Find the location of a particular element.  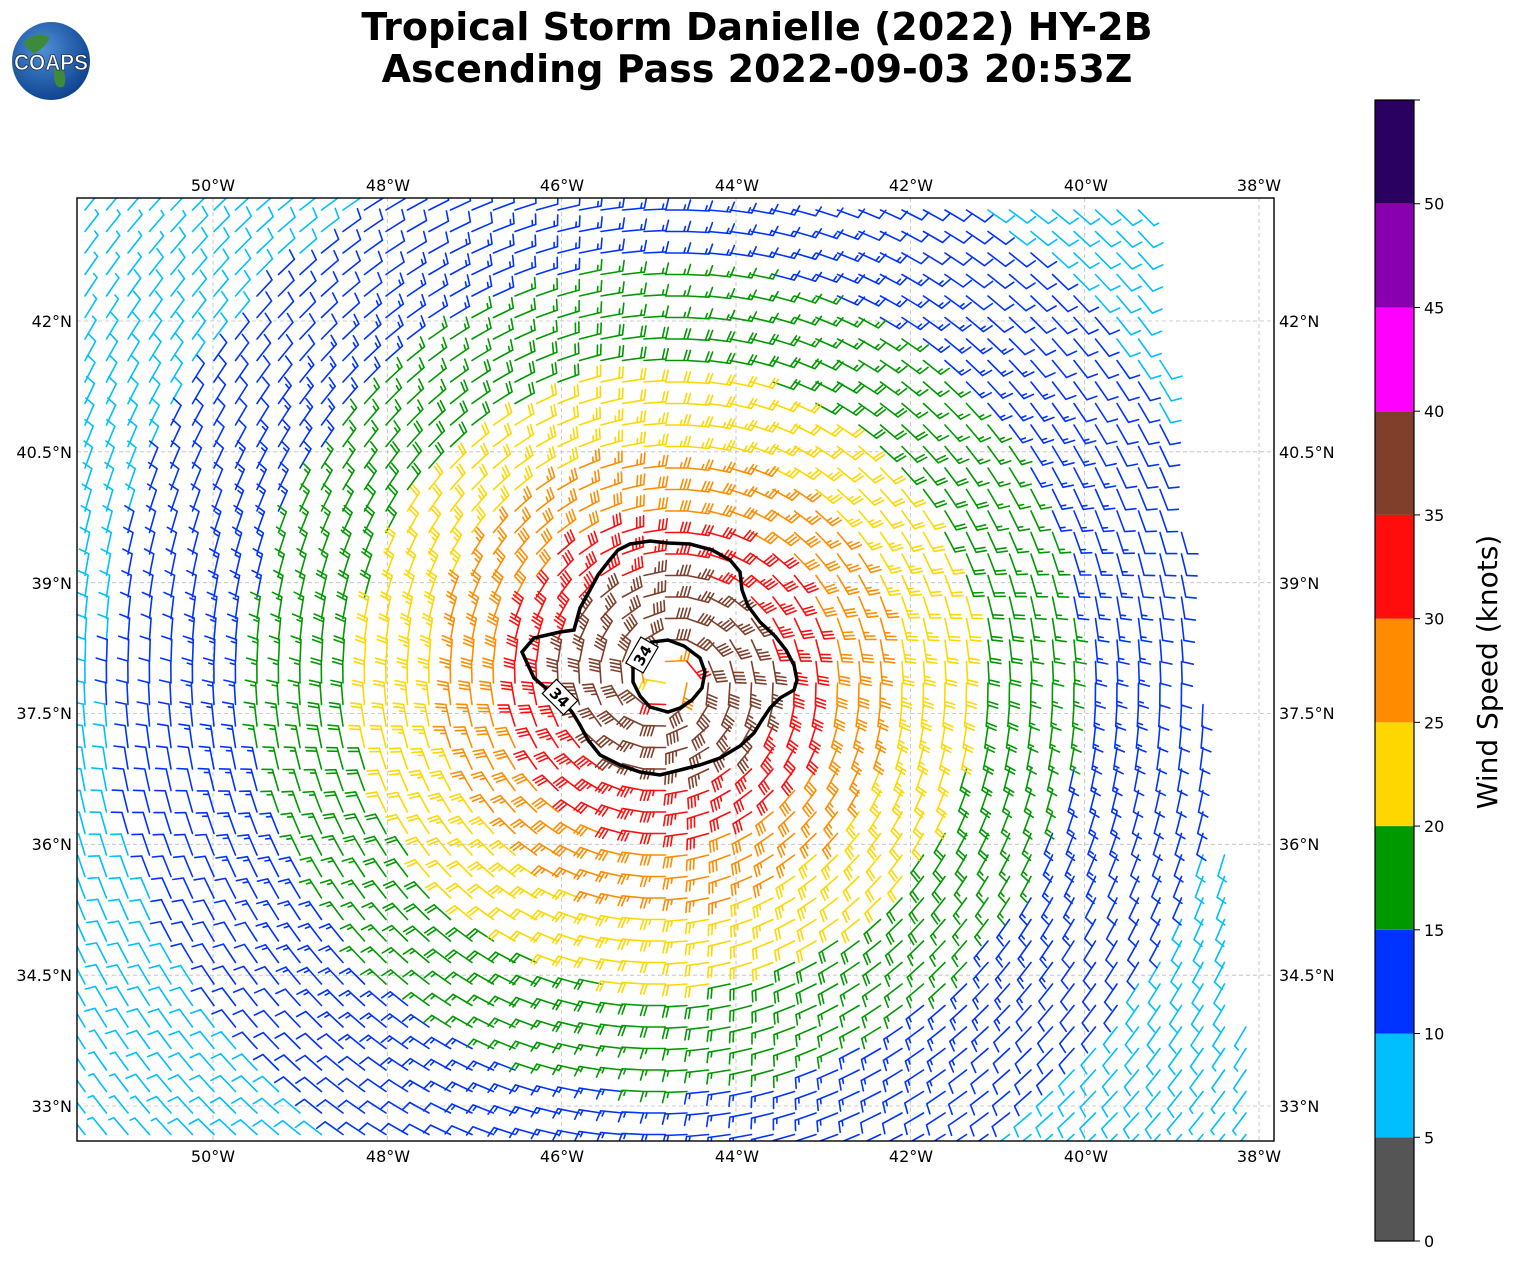

lon-tick-top-38w: 38°W is located at coordinates (1259, 185).